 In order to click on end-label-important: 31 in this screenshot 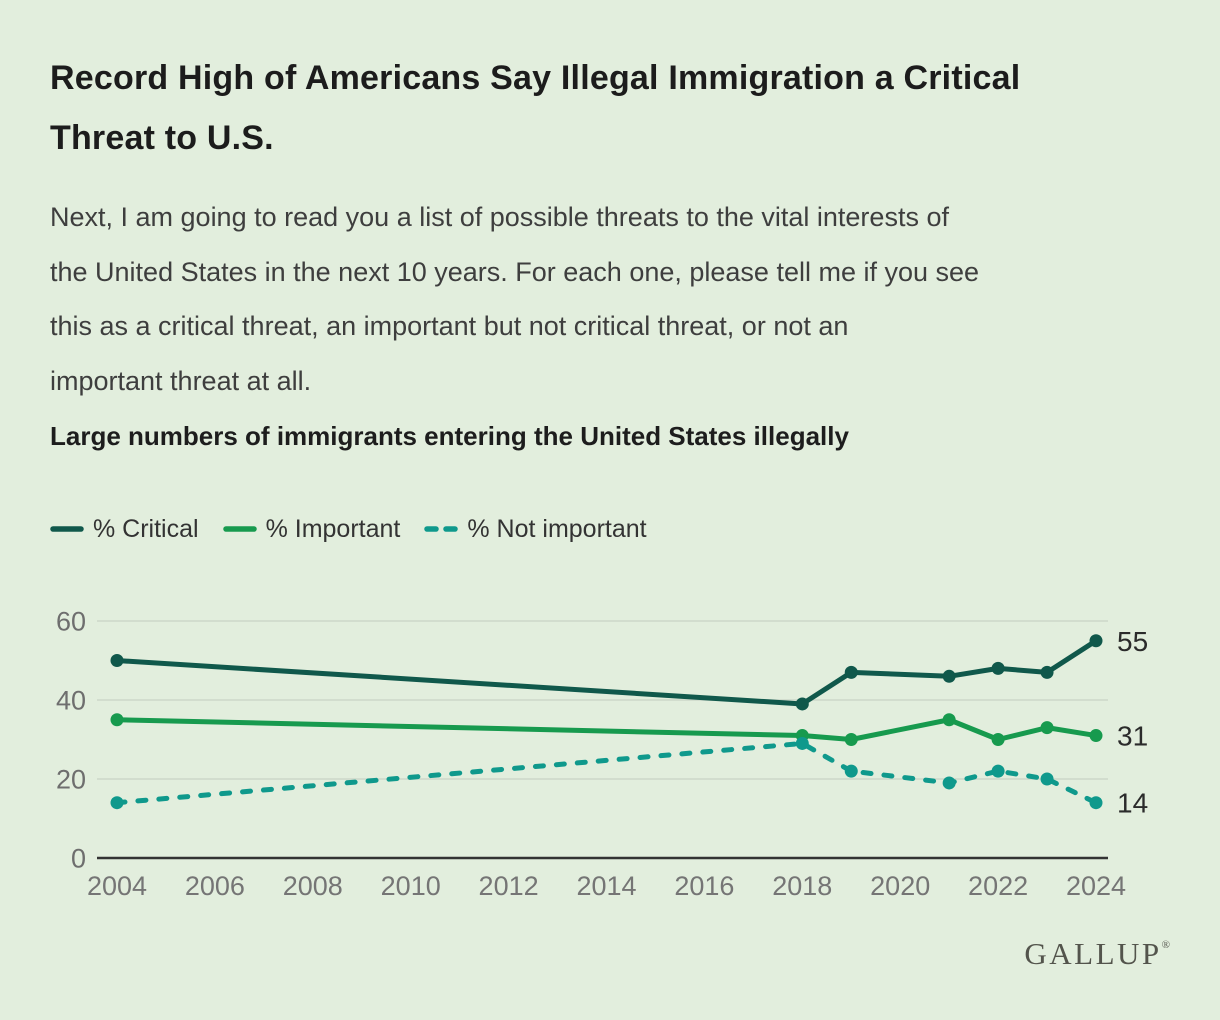, I will do `click(1132, 736)`.